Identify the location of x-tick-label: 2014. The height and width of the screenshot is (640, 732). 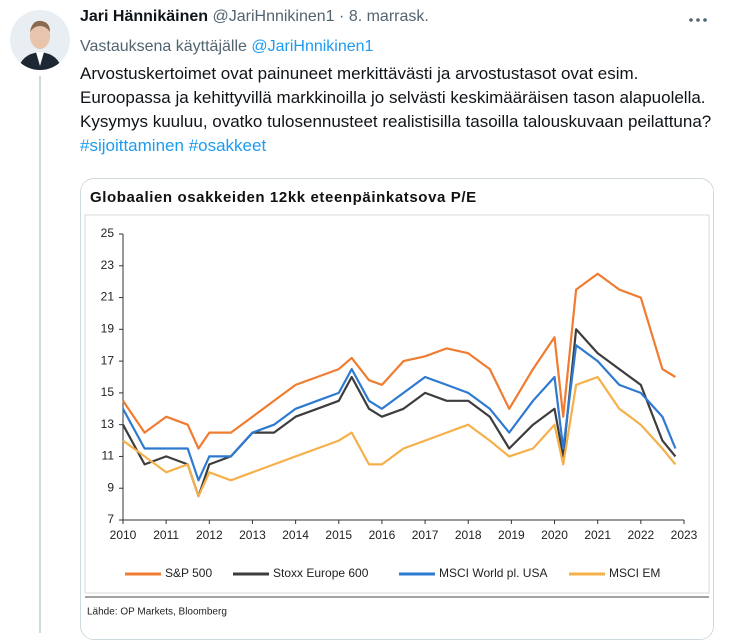
(295, 535).